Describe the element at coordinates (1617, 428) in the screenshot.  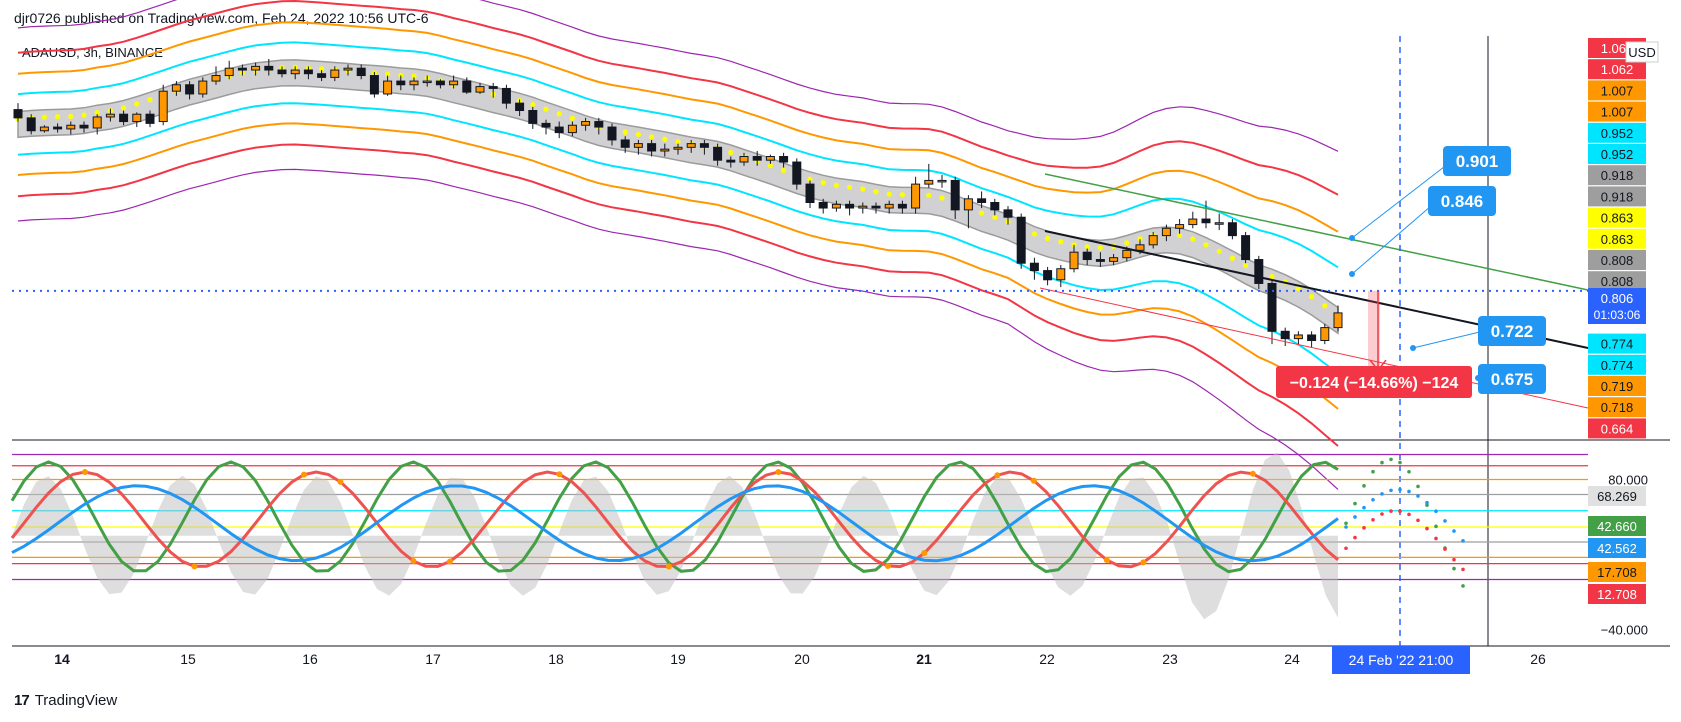
I see `price-axis-label-17: 0.664` at that location.